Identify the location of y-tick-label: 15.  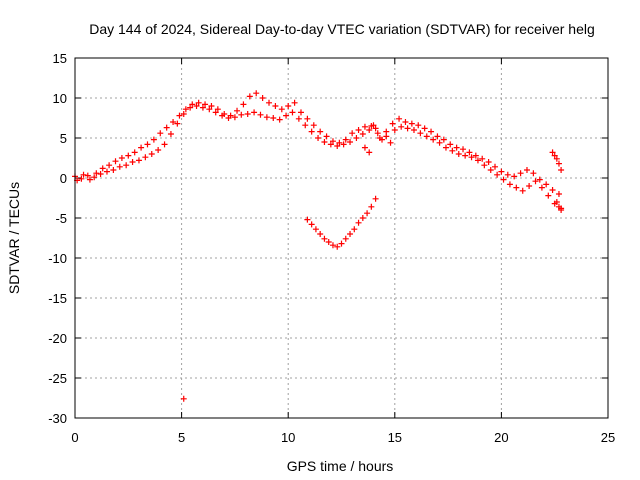
(60, 58).